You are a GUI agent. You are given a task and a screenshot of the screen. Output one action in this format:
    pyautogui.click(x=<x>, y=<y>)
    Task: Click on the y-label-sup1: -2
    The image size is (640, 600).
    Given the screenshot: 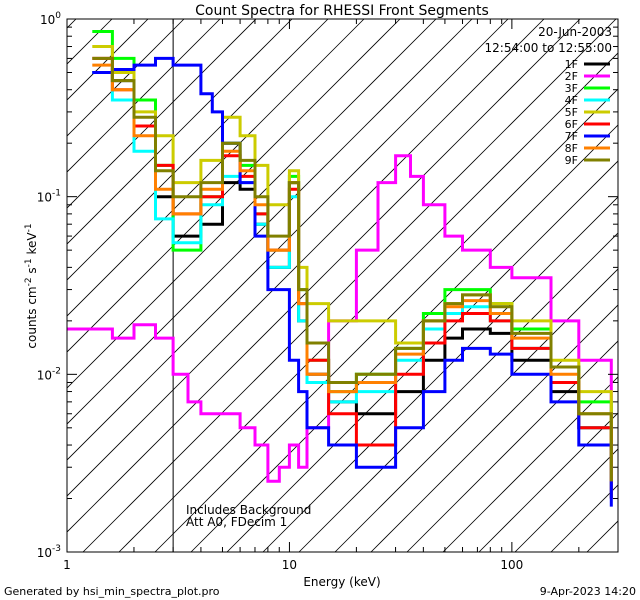 What is the action you would take?
    pyautogui.click(x=29, y=281)
    